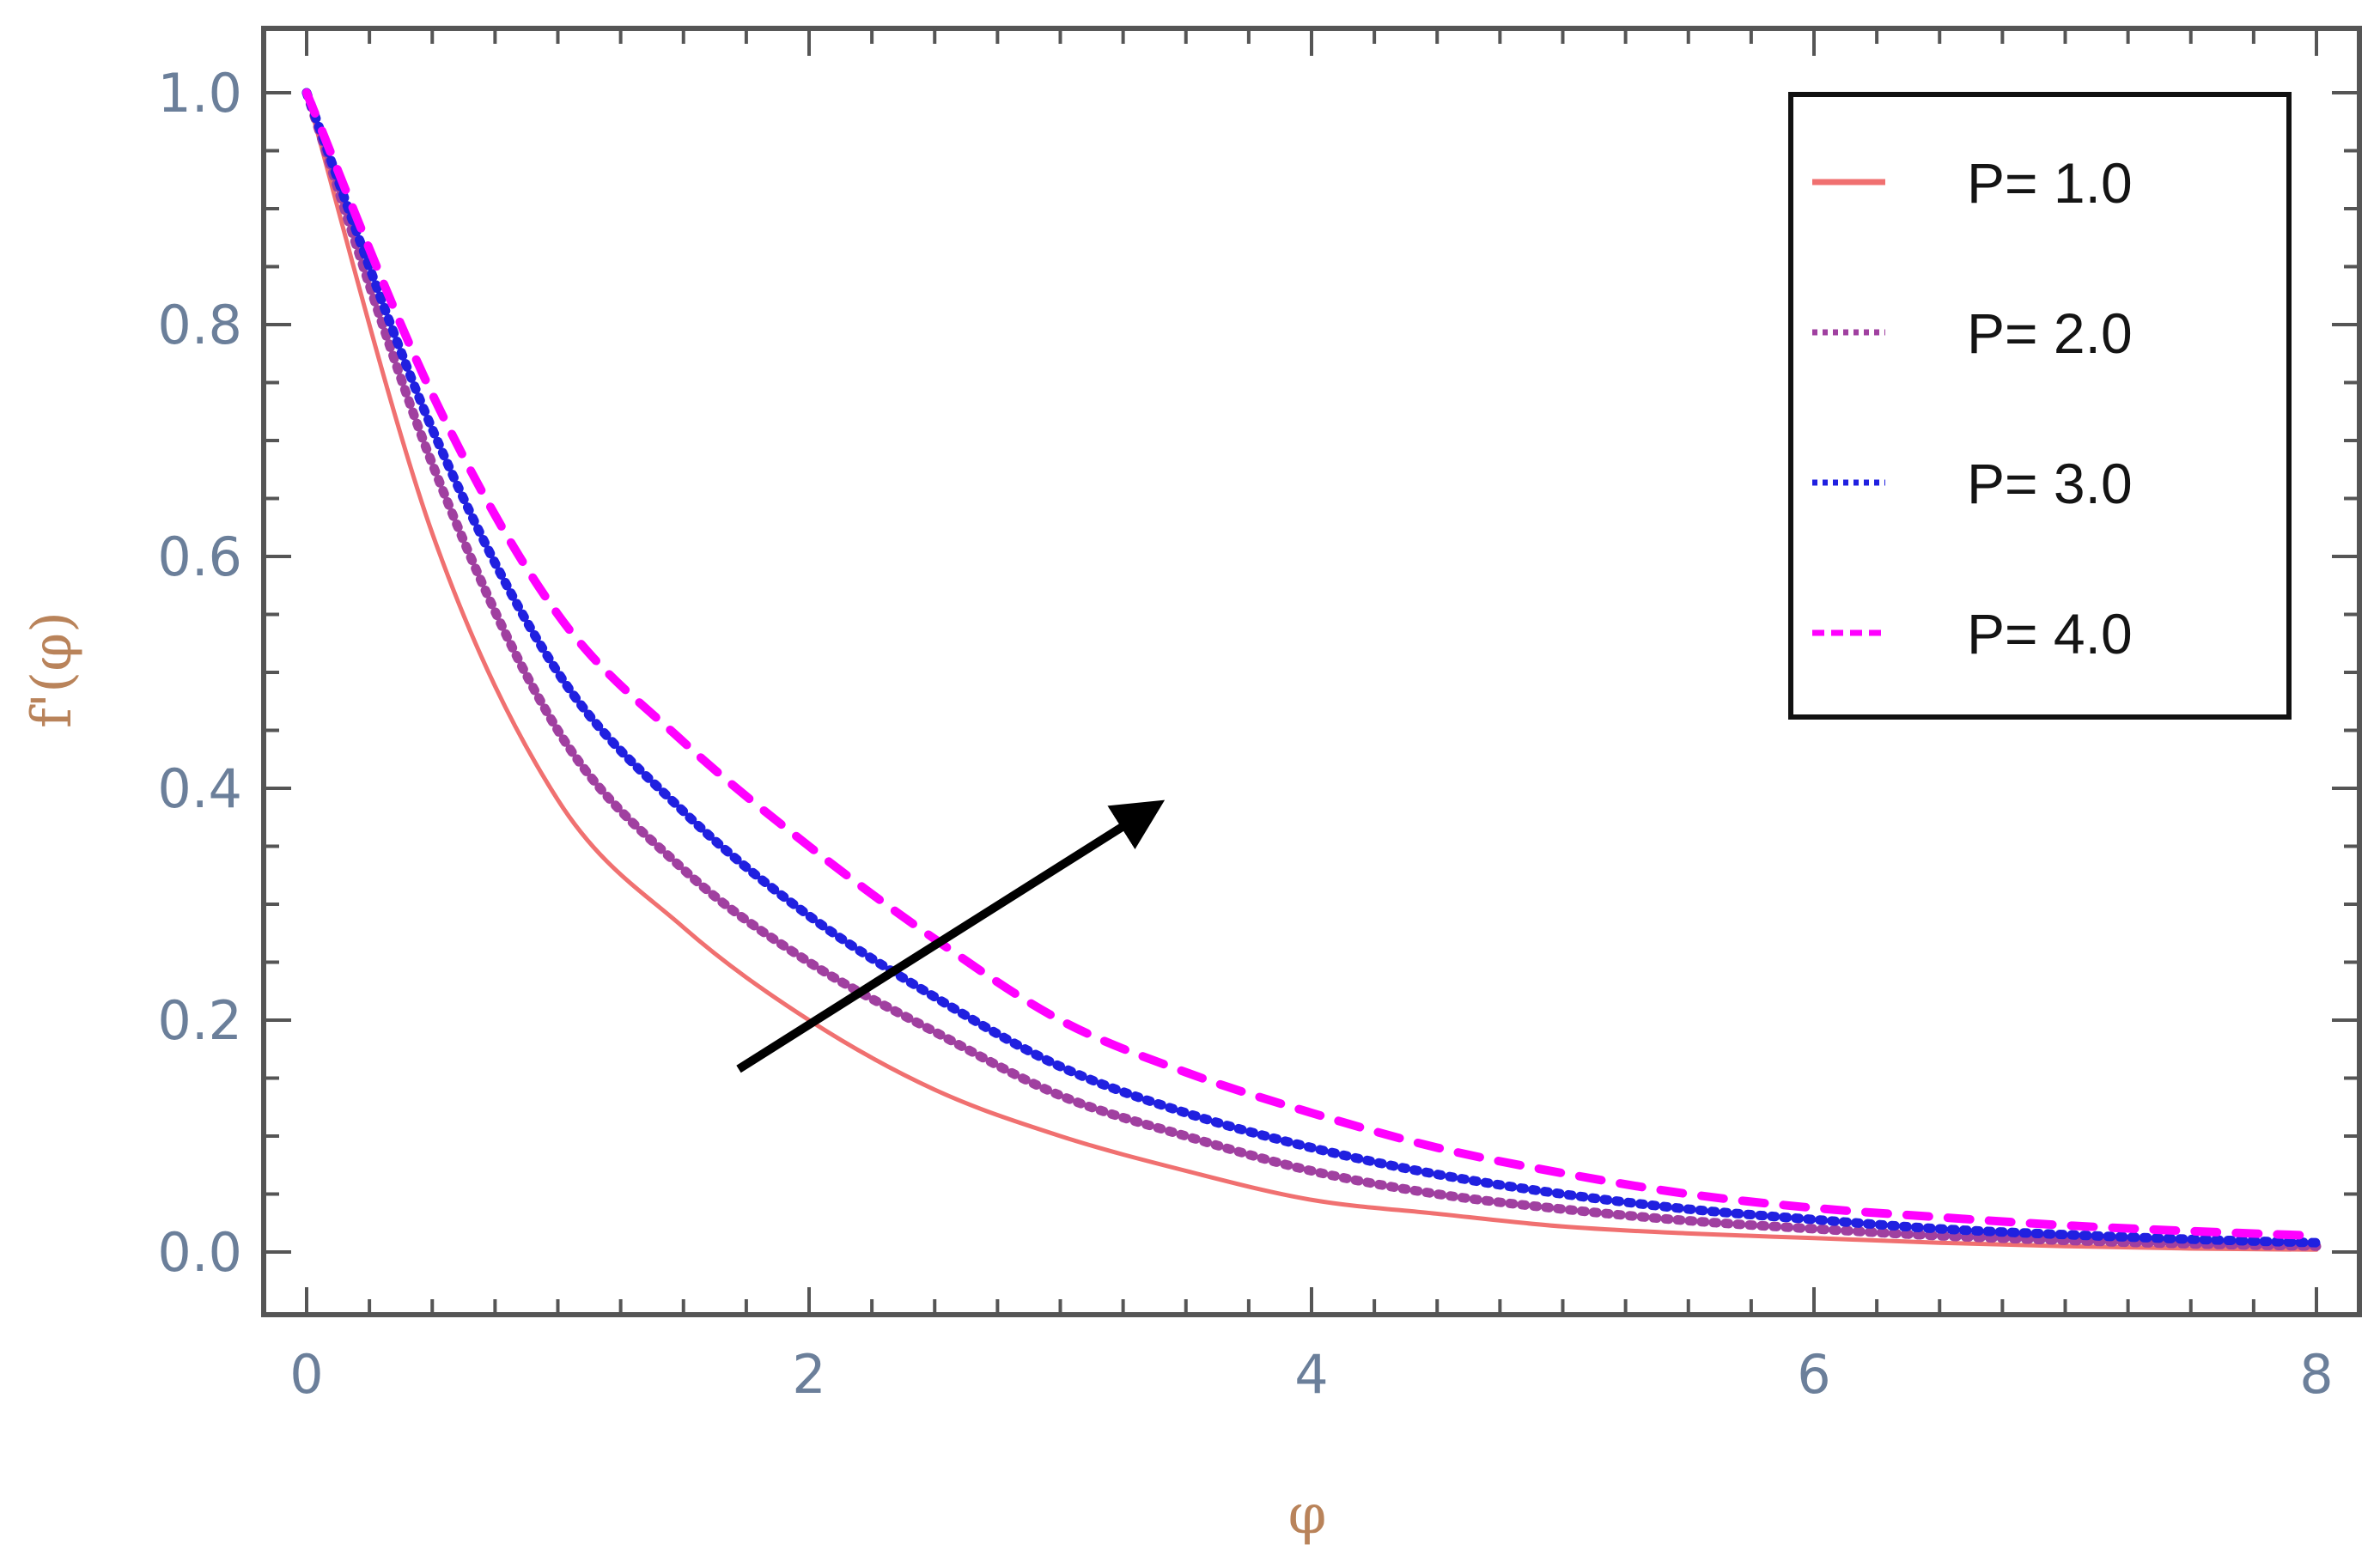  I want to click on x-tick-label: 0, so click(306, 1374).